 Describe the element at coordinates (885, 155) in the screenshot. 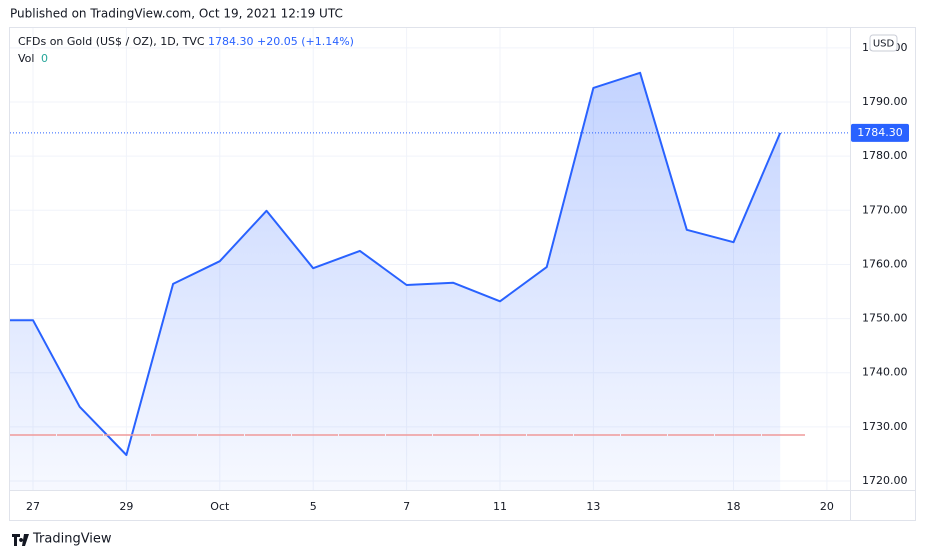

I see `y-tick-label: 1780.00` at that location.